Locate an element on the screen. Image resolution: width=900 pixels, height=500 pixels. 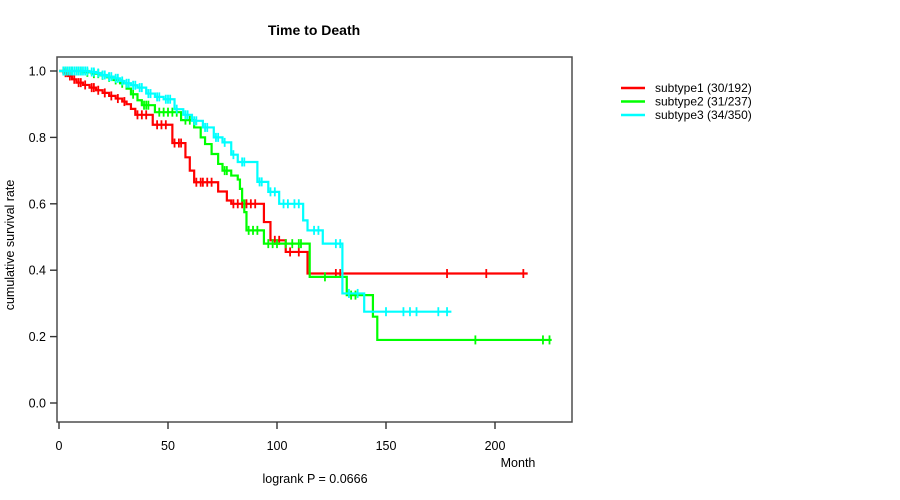
x-axis-label: Month is located at coordinates (518, 463).